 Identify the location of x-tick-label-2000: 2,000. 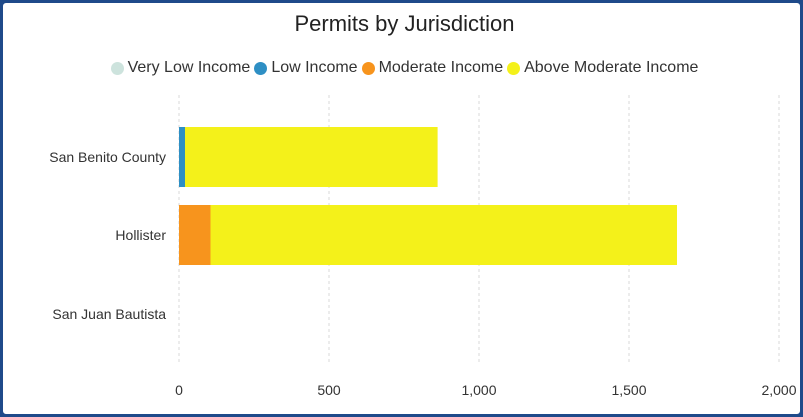
(778, 390).